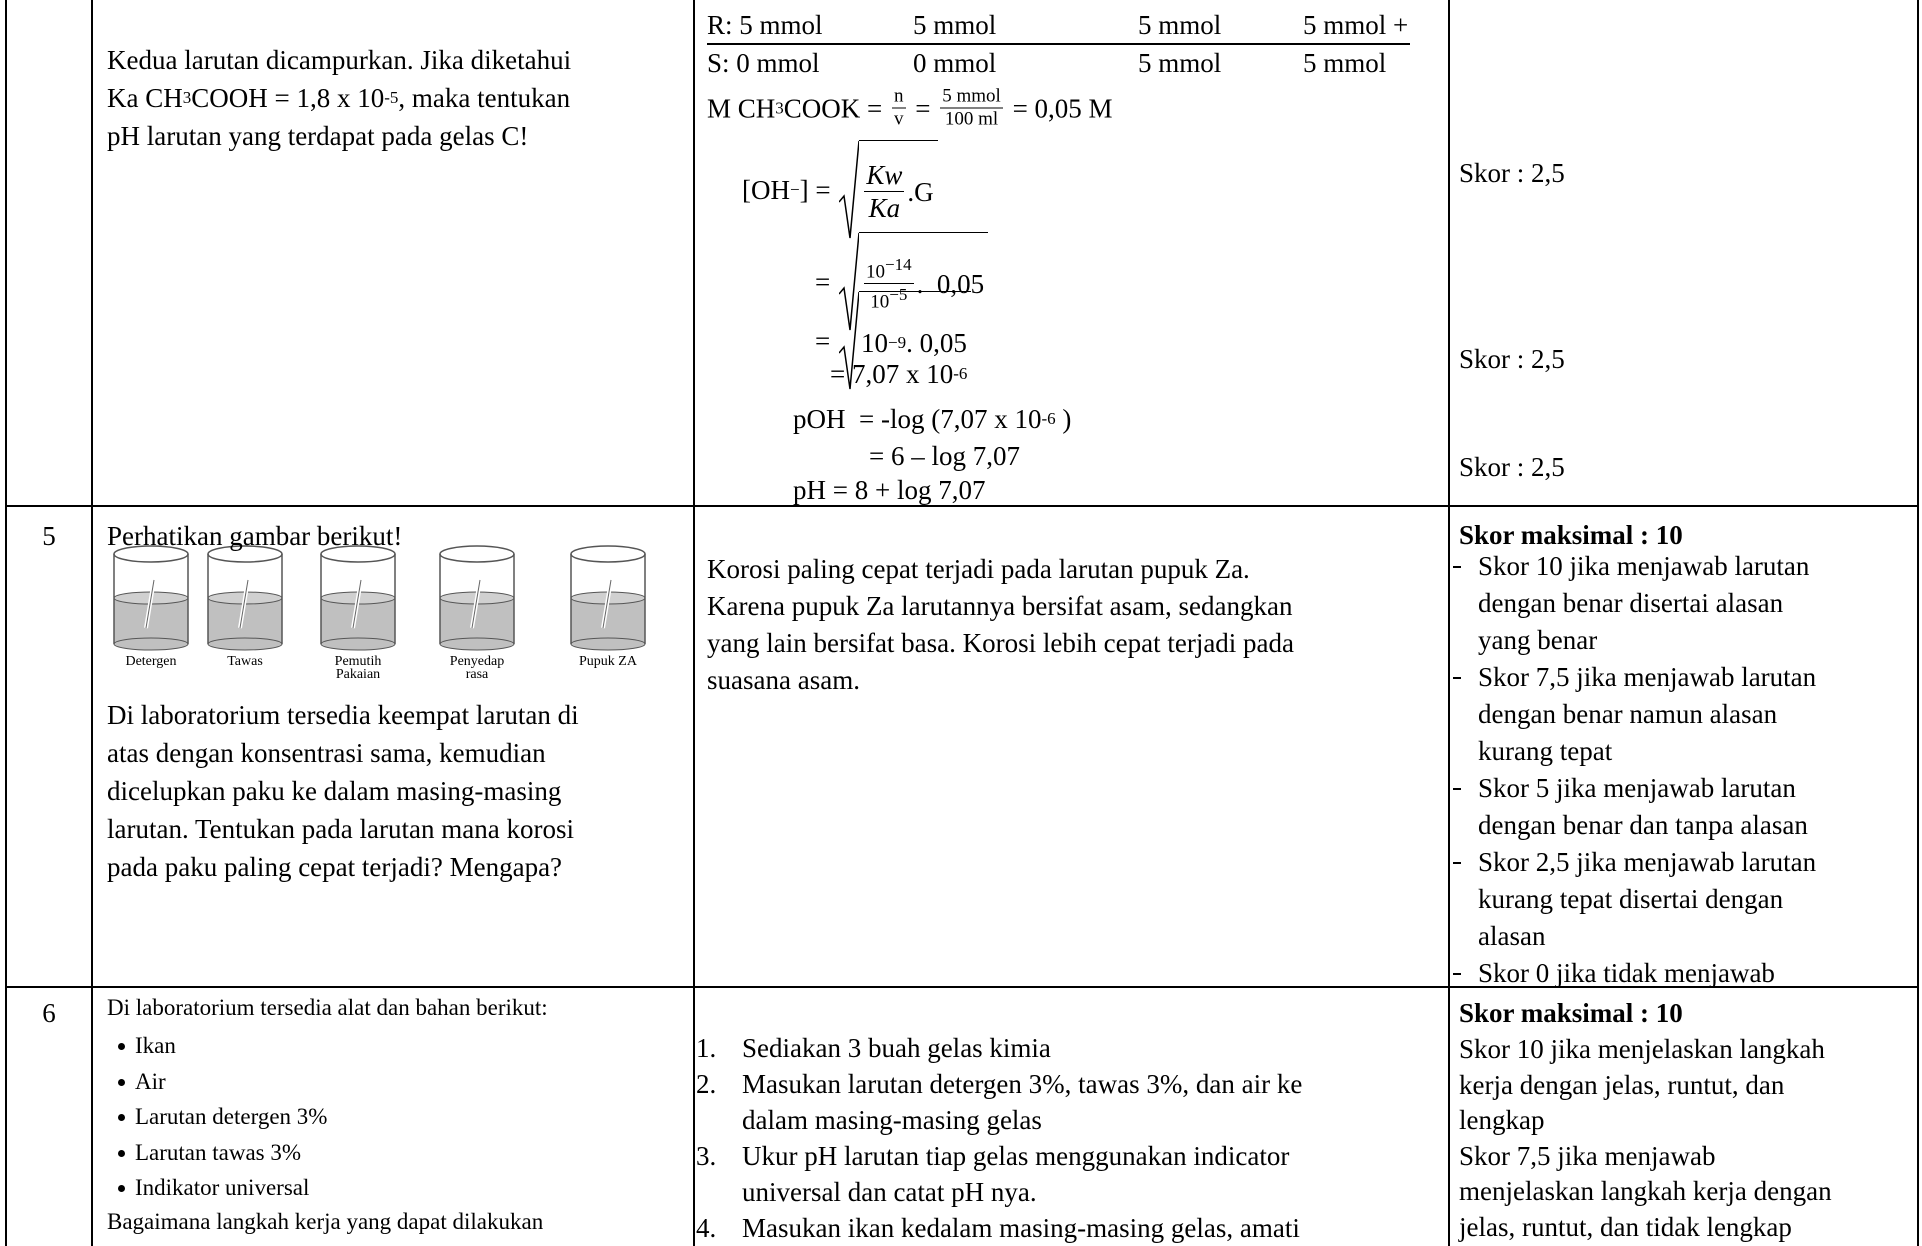 The width and height of the screenshot is (1922, 1246). I want to click on answer-line: = 6 – log 7,07, so click(944, 456).